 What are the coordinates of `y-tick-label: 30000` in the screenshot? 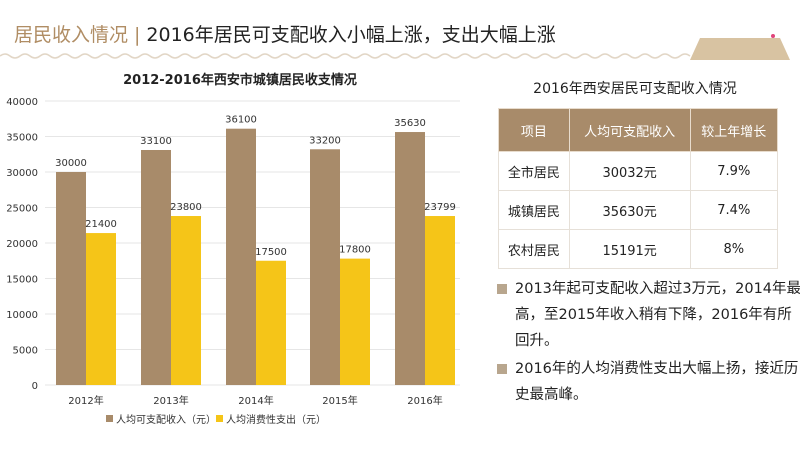 It's located at (22, 173).